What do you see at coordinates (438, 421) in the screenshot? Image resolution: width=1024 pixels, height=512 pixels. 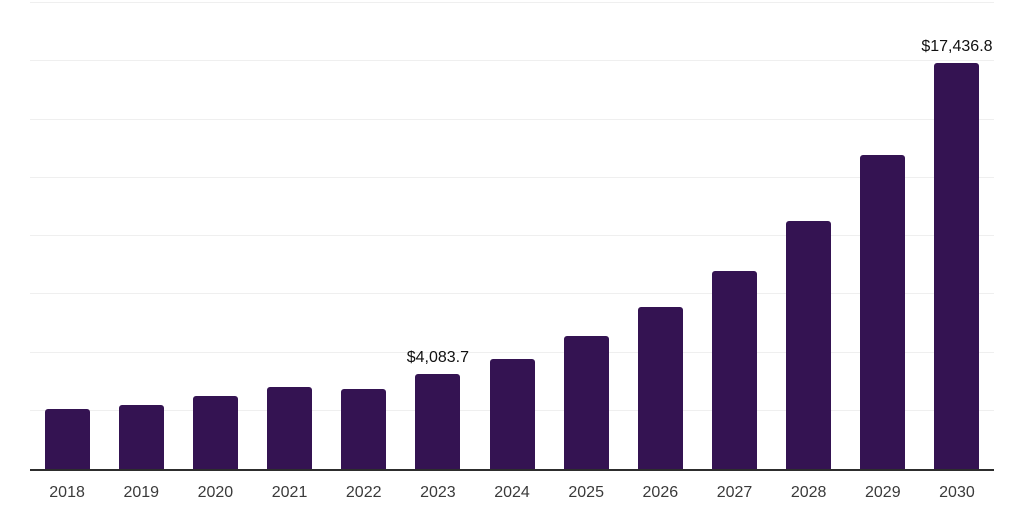 I see `bar-2023` at bounding box center [438, 421].